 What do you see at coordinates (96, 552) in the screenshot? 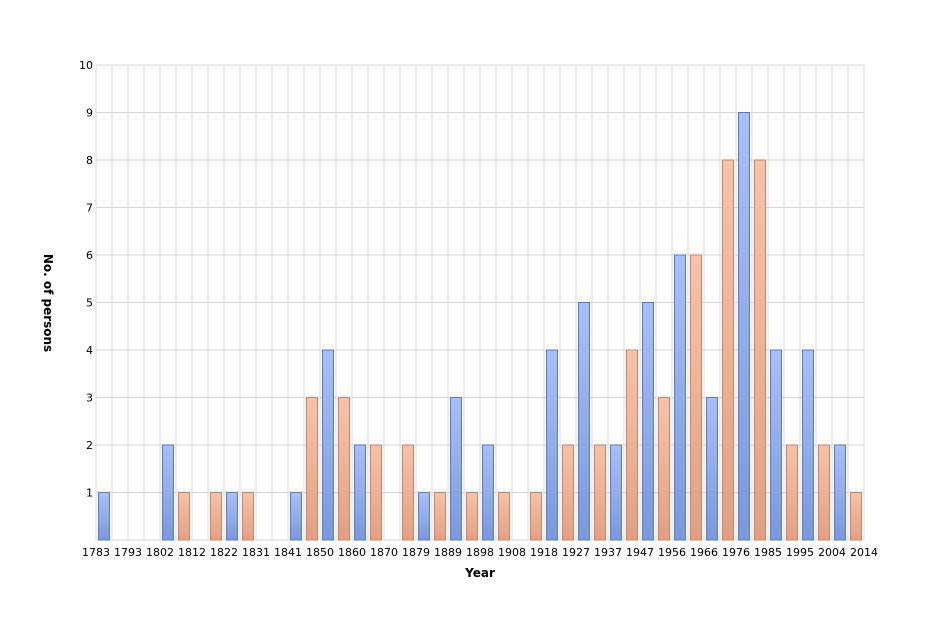
I see `x-tick-label: 1783` at bounding box center [96, 552].